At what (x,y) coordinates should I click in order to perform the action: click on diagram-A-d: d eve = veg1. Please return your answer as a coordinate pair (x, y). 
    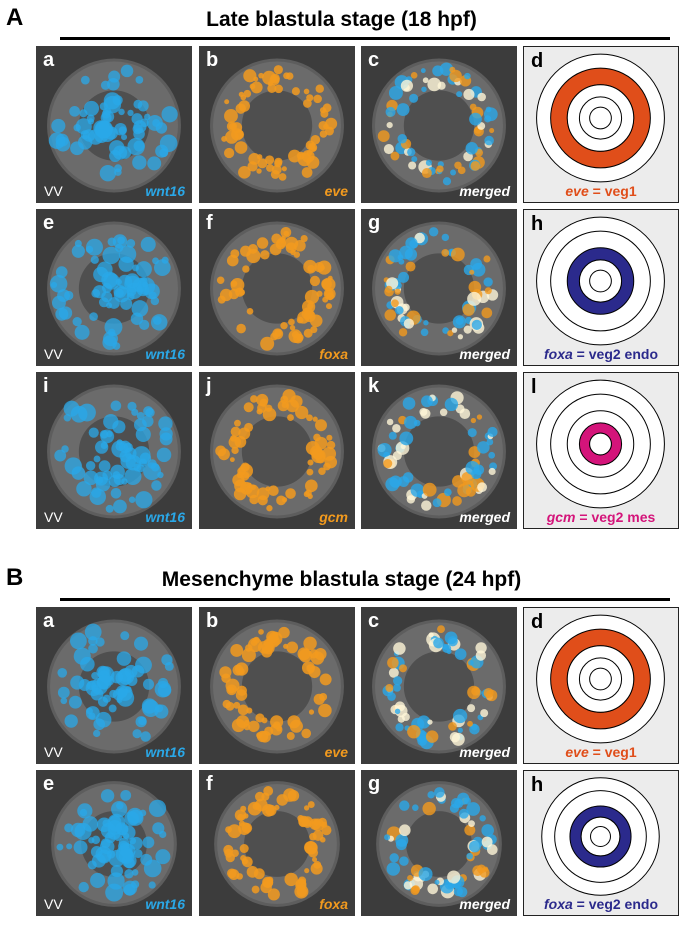
    Looking at the image, I should click on (601, 124).